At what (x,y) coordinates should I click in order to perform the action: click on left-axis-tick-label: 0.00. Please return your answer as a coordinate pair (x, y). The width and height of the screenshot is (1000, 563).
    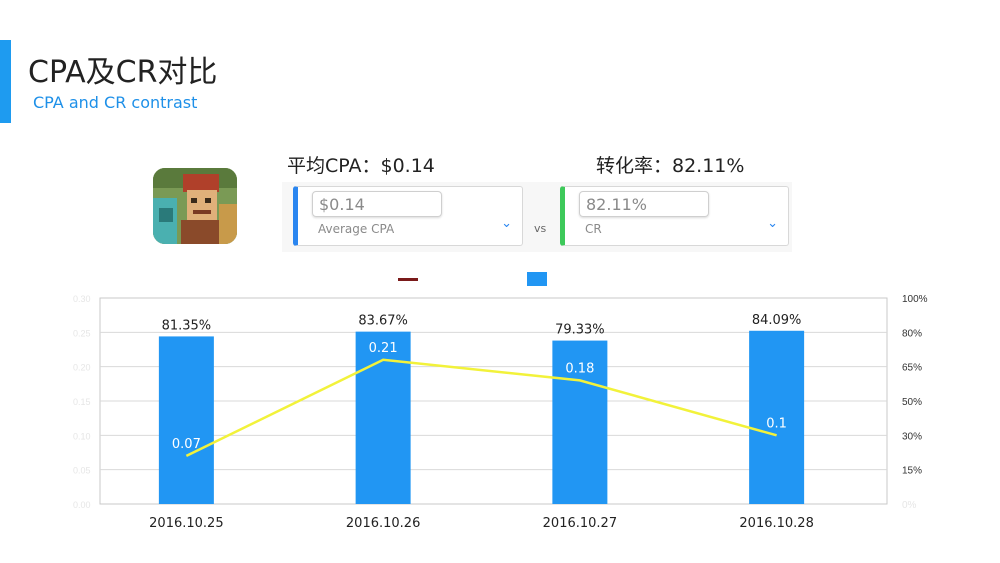
    Looking at the image, I should click on (82, 505).